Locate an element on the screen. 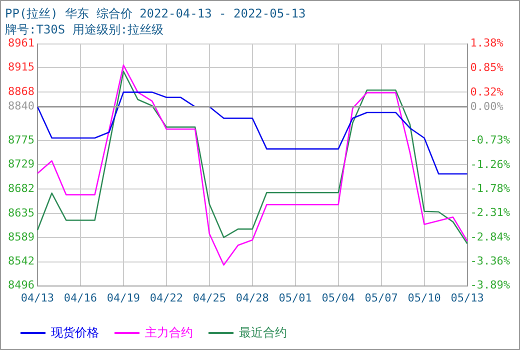 Image resolution: width=520 pixels, height=350 pixels. y2-tick-label: 0.85% is located at coordinates (487, 67).